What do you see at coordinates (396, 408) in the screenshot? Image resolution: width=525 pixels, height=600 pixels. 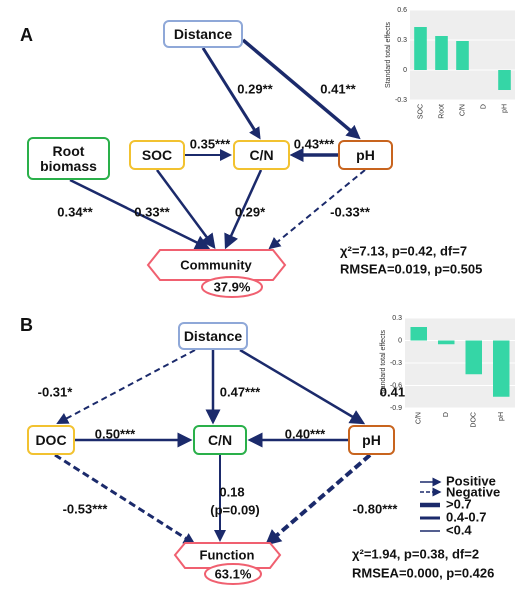 I see `y-tick-label: -0.9` at bounding box center [396, 408].